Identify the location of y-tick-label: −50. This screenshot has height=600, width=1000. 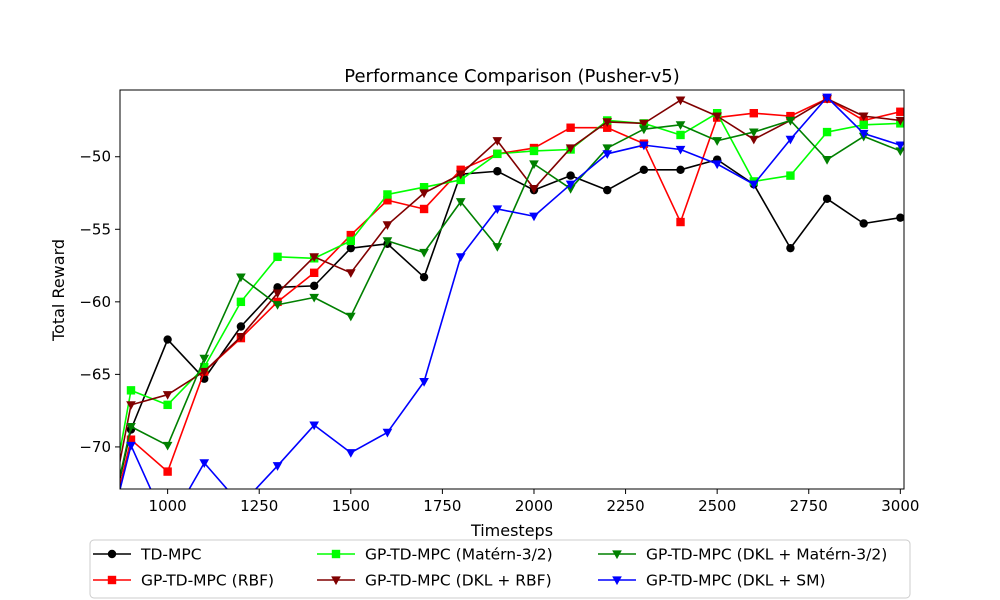
(95, 157).